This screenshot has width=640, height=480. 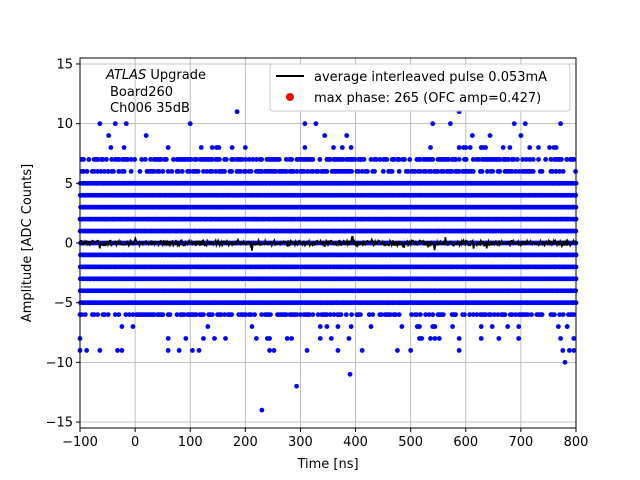 I want to click on x-axis: −100 0 100 200 300 400 500 600 700 800, so click(x=325, y=439).